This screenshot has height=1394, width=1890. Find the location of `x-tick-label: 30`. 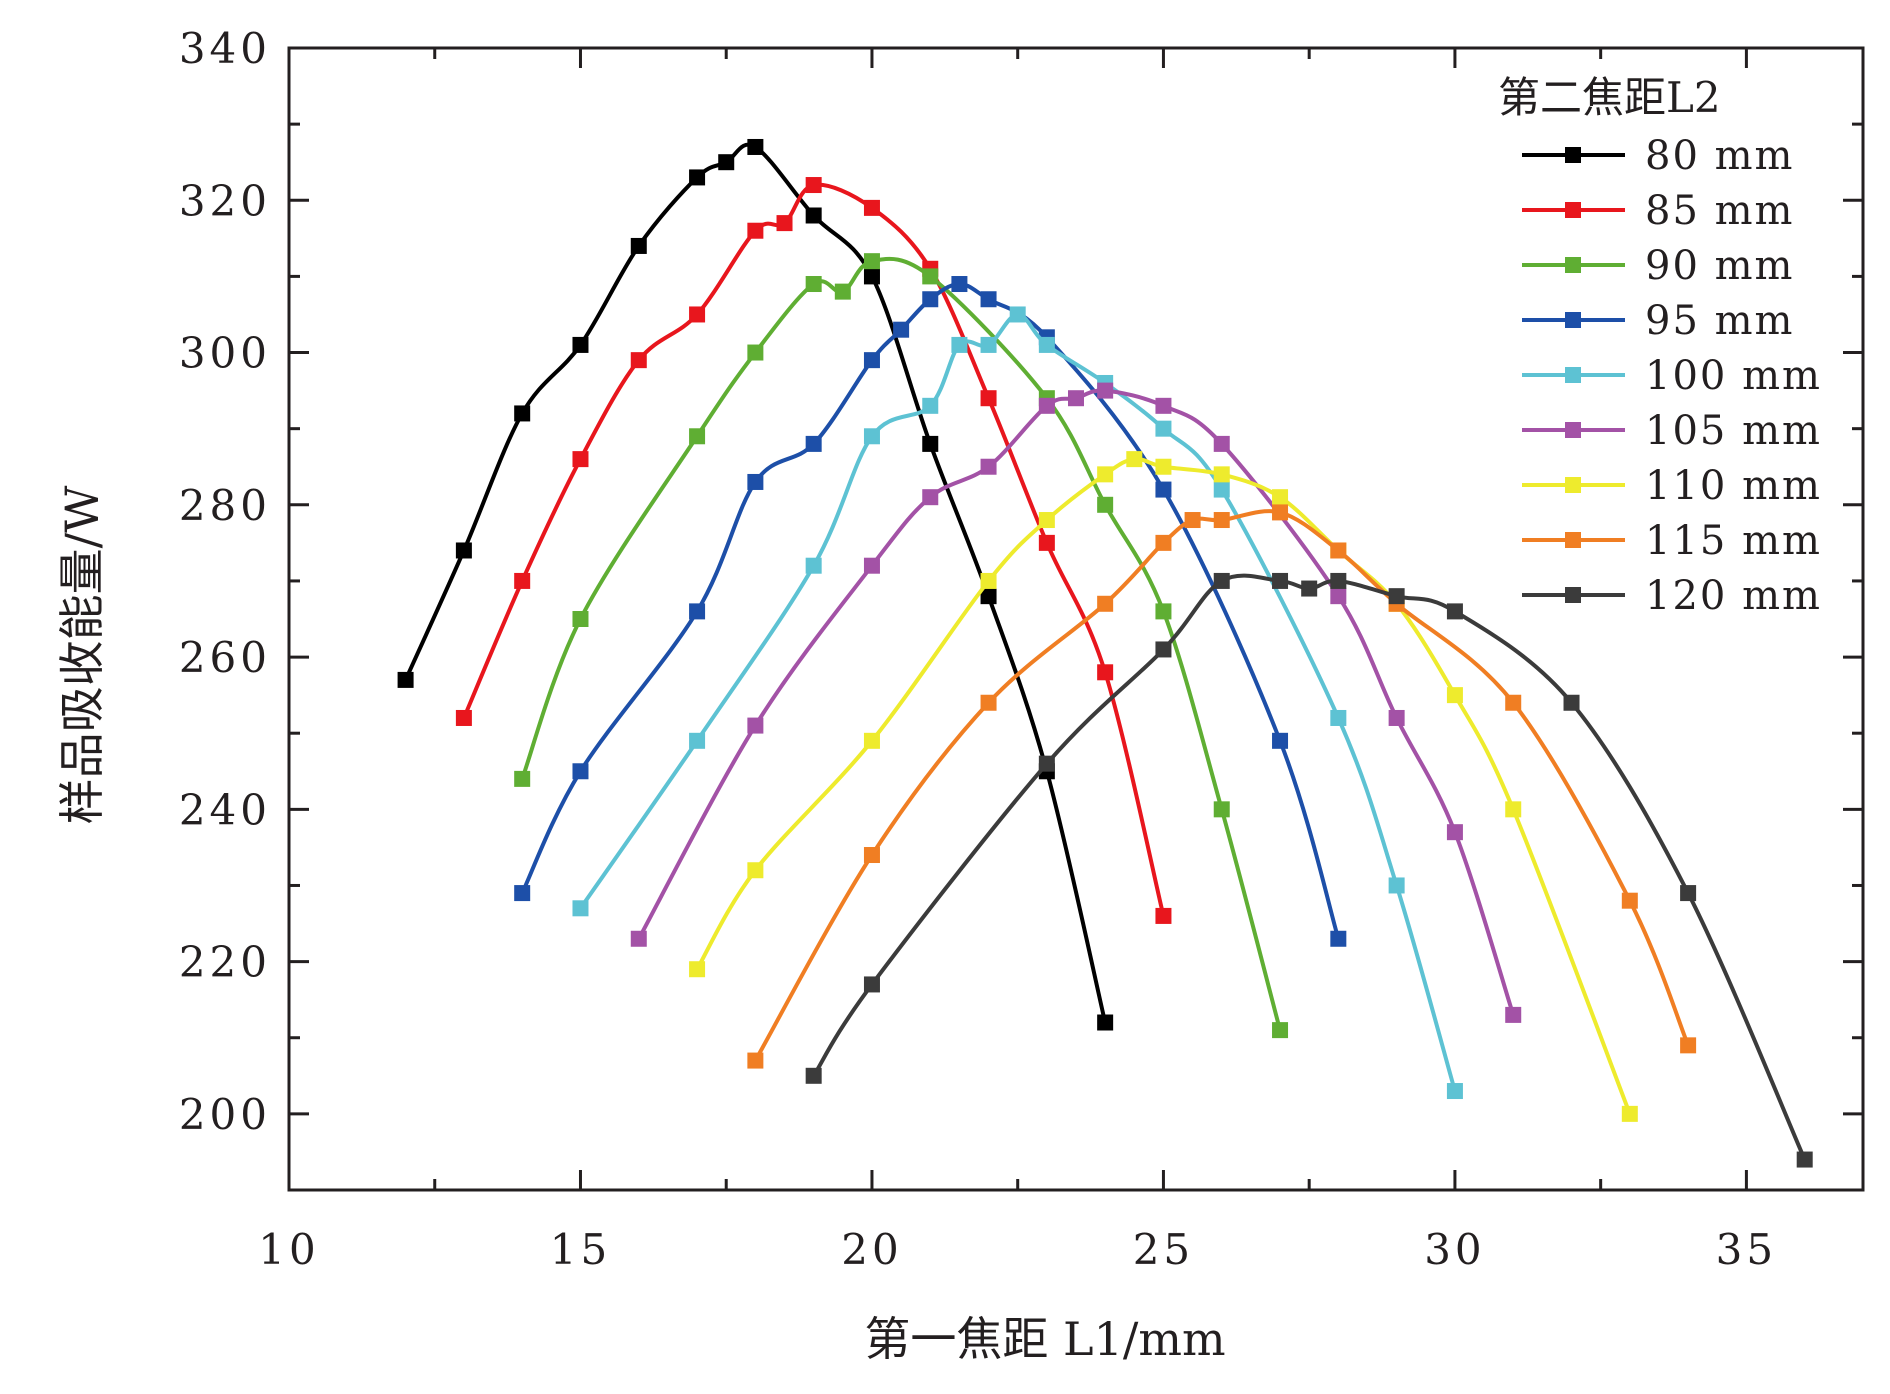

x-tick-label: 30 is located at coordinates (1454, 1249).